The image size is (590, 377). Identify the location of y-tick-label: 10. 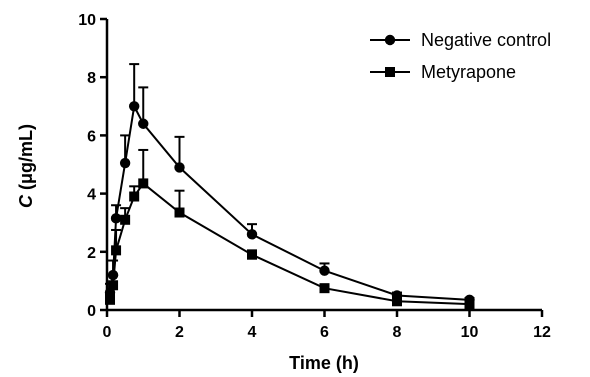
(87, 20).